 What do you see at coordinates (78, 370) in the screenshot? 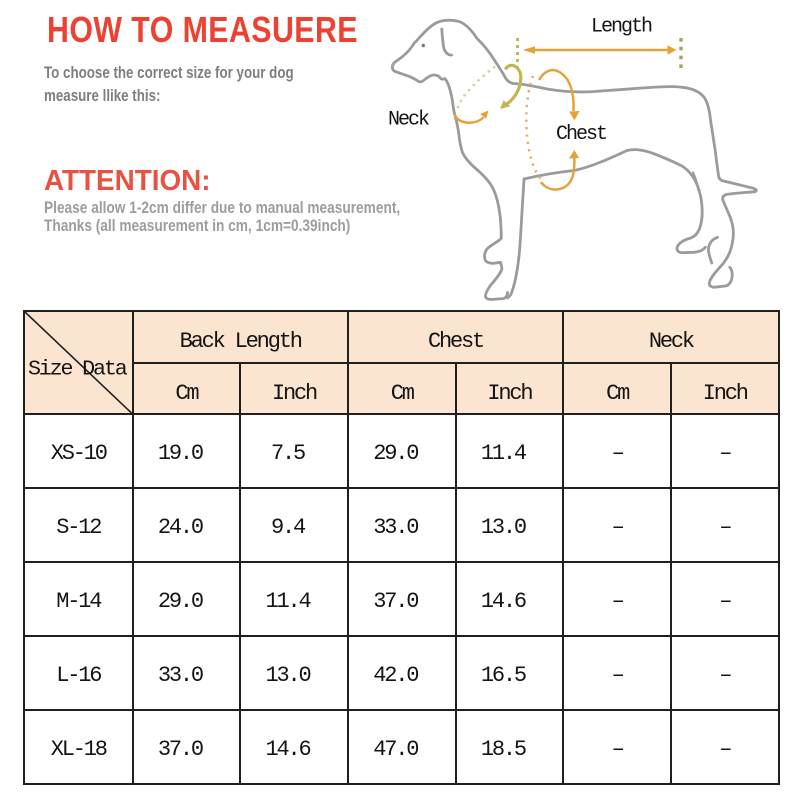
I see `svg-text: Size Data` at bounding box center [78, 370].